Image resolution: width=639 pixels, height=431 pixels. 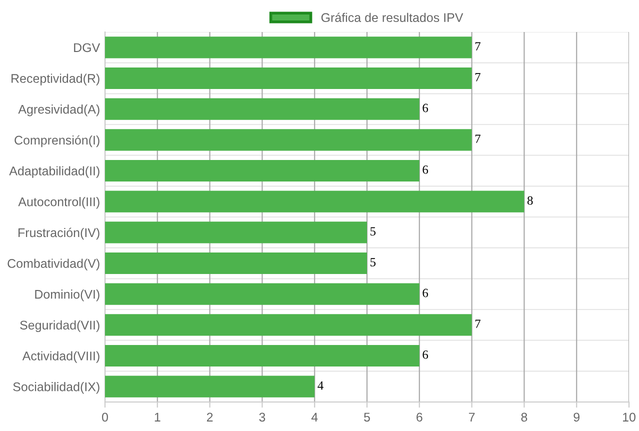 I want to click on x-tick-label: 7, so click(x=471, y=417).